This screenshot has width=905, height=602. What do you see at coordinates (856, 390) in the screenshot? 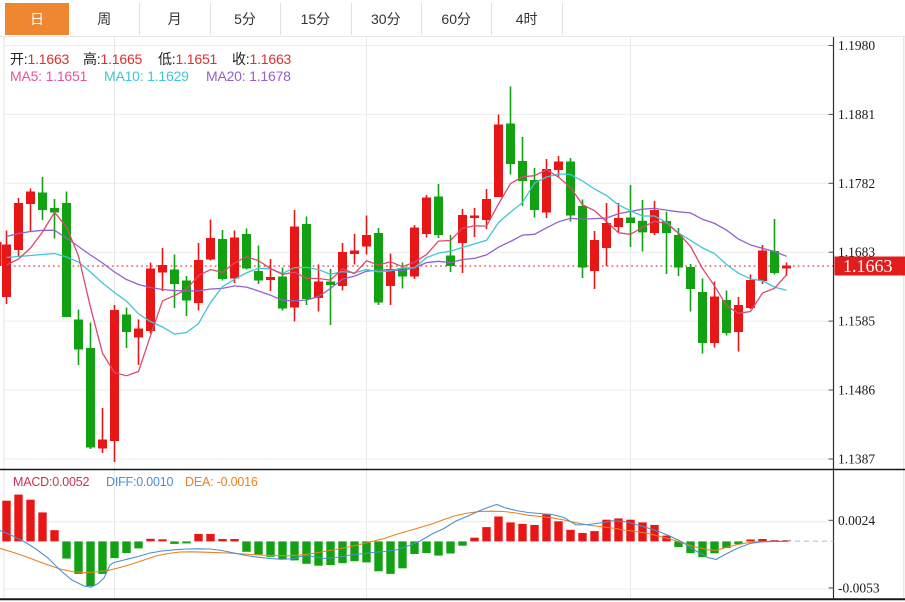
I see `svg-text: 1.1486` at bounding box center [856, 390].